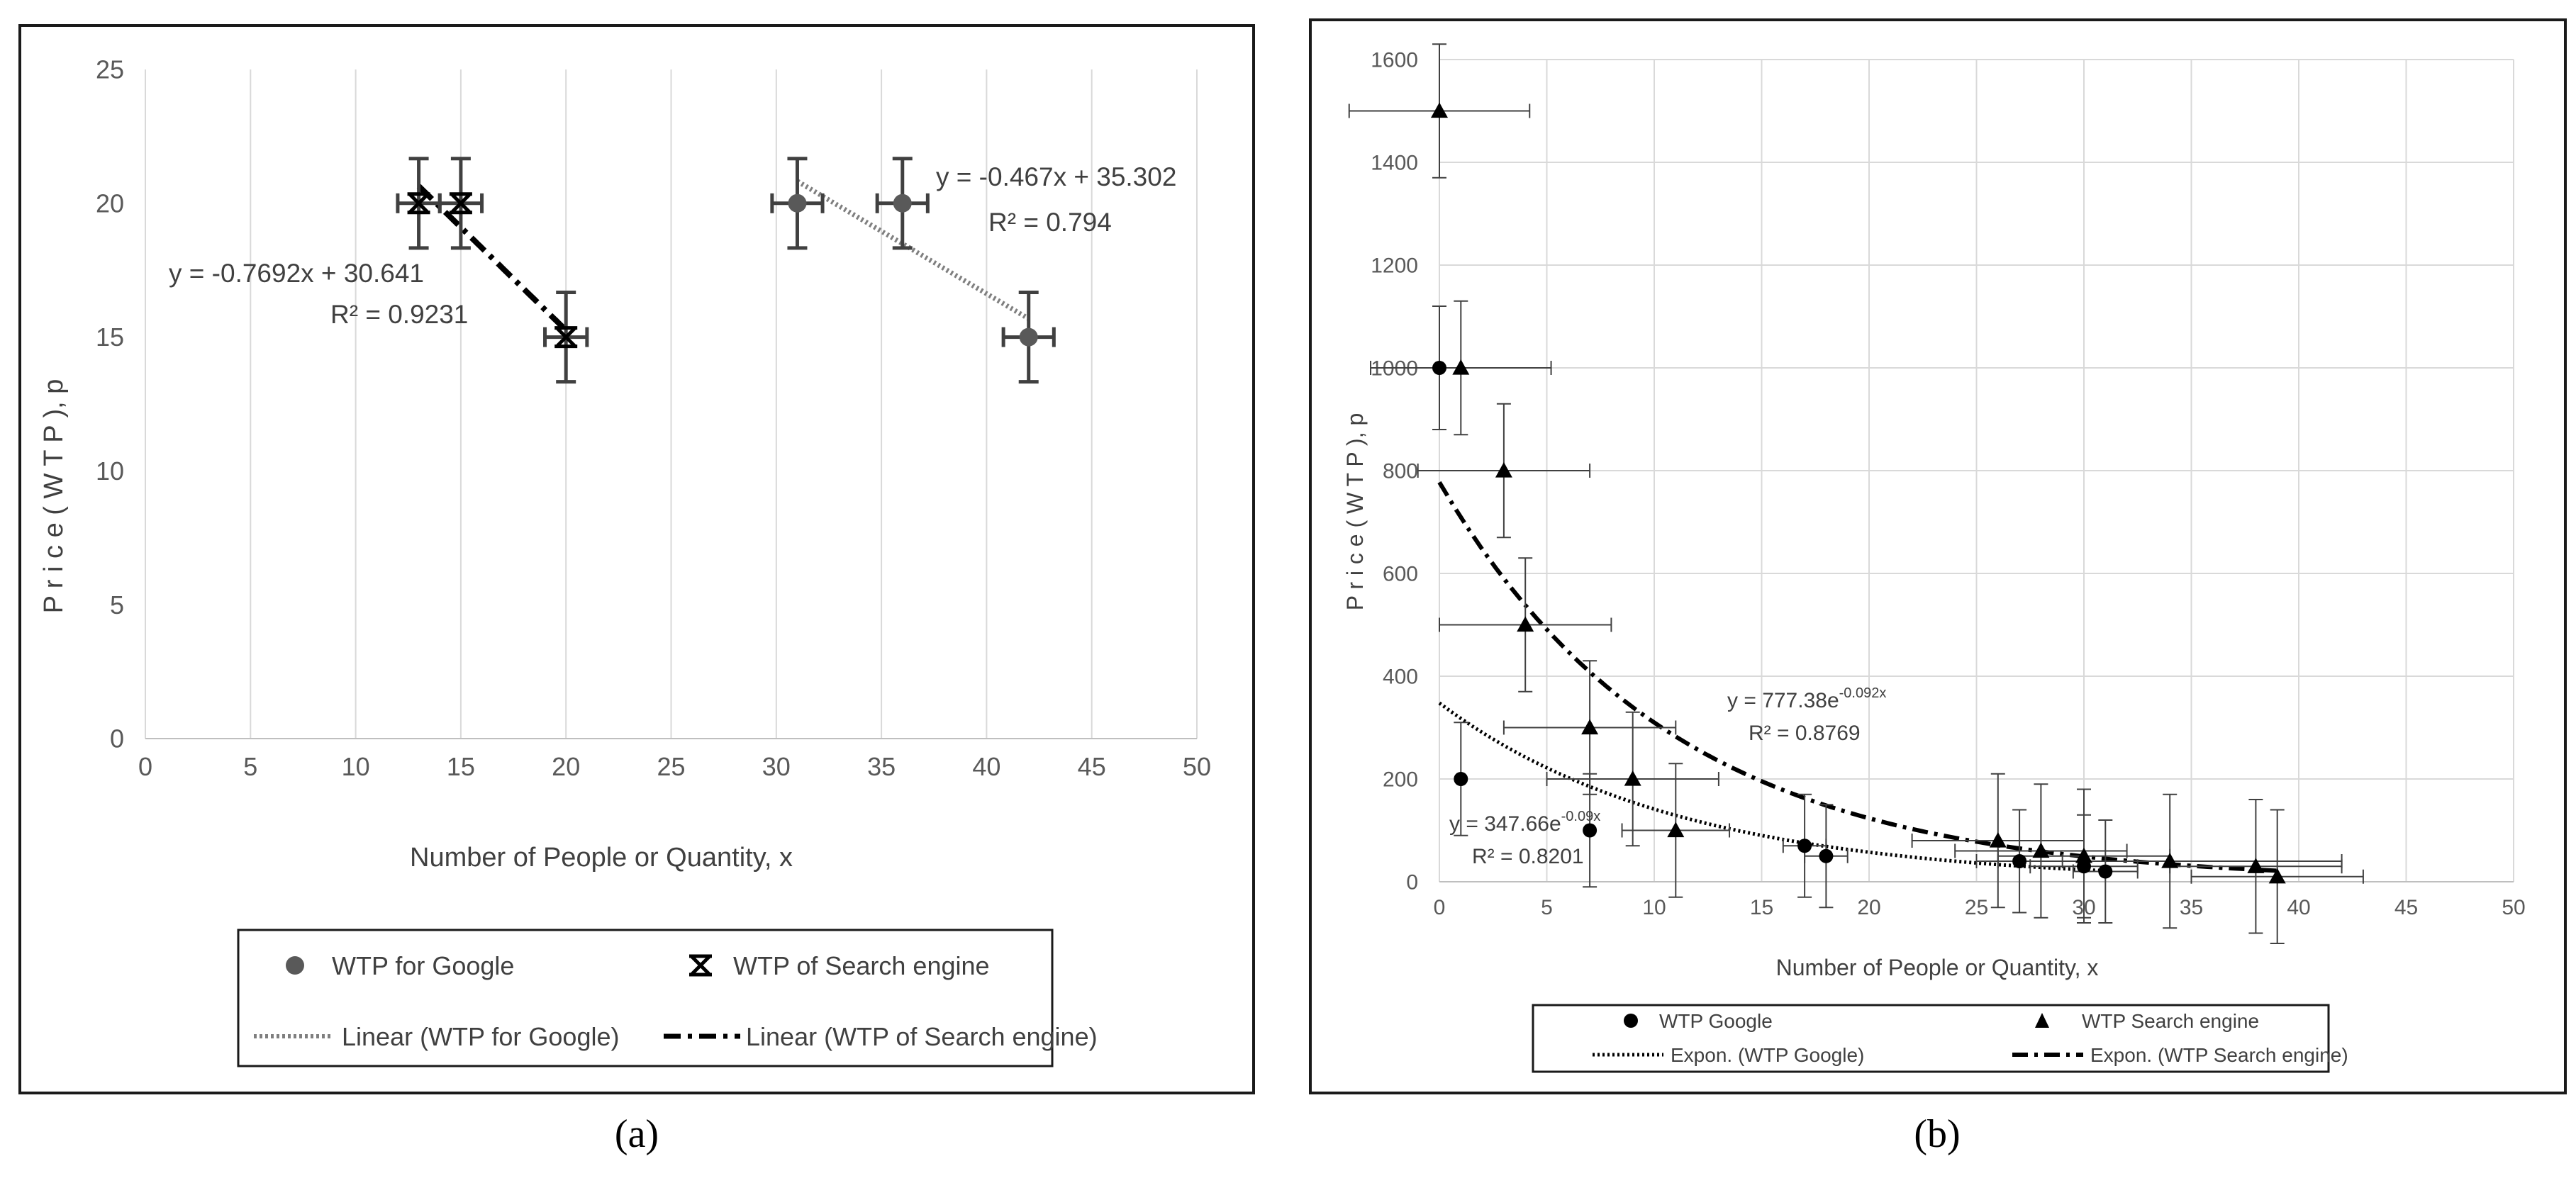 The image size is (2576, 1183). I want to click on legend-marker-google-b, so click(1631, 1021).